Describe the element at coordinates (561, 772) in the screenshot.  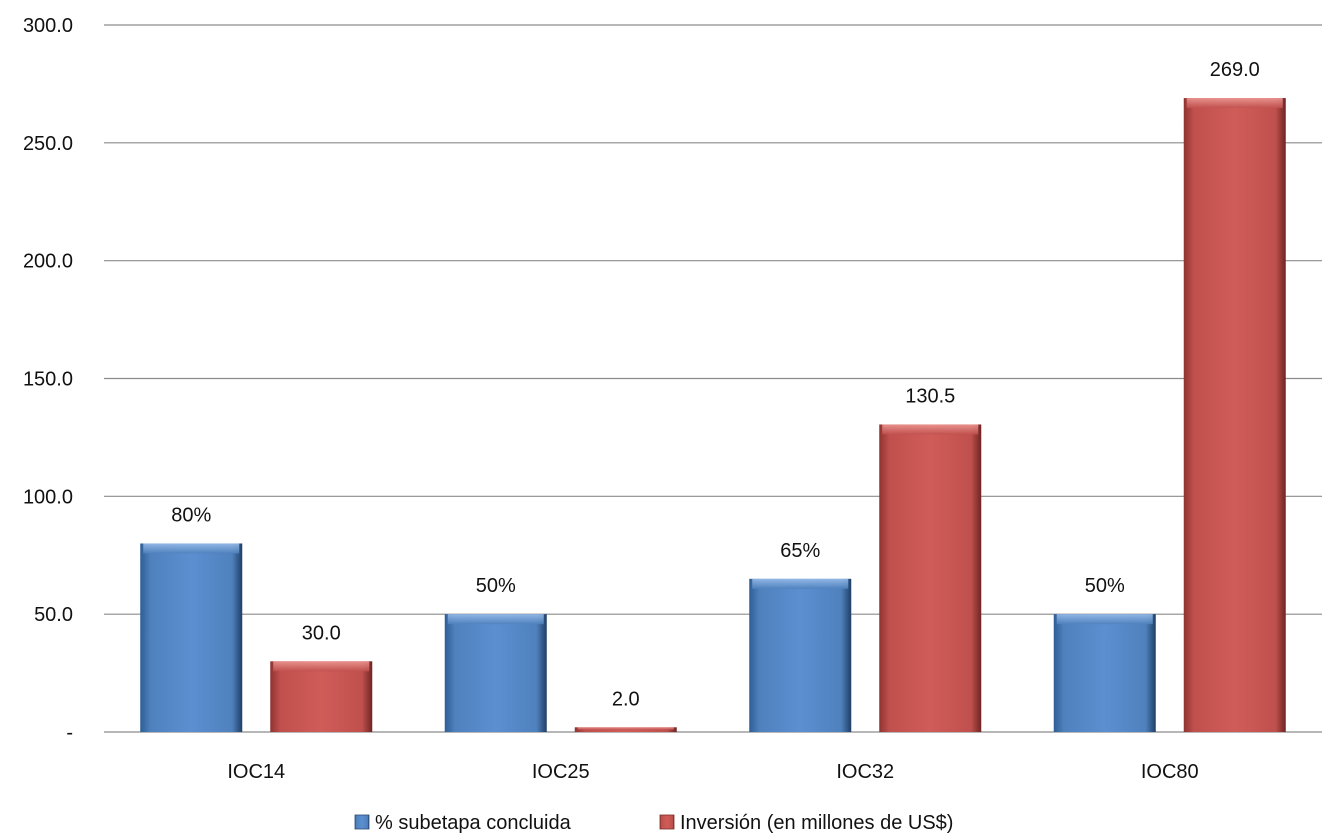
I see `x-tick-label: IOC25` at that location.